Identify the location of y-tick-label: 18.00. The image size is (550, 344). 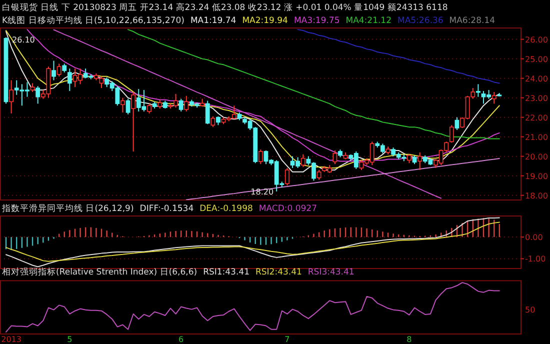
(536, 195).